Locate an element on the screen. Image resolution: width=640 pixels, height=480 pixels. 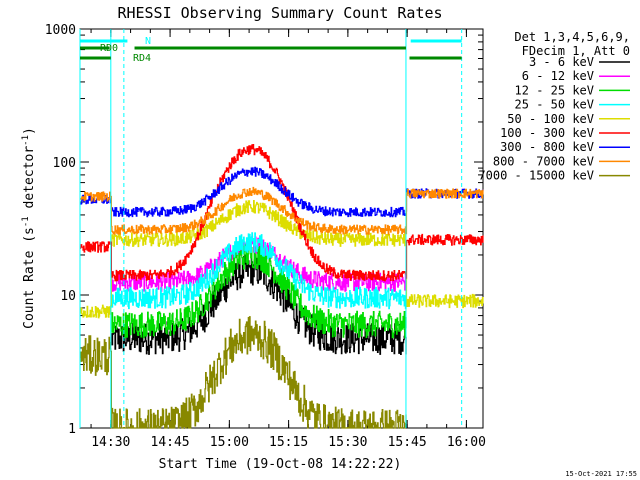
footer-timestamp: 15-Oct-2021 17:55 is located at coordinates (601, 474).